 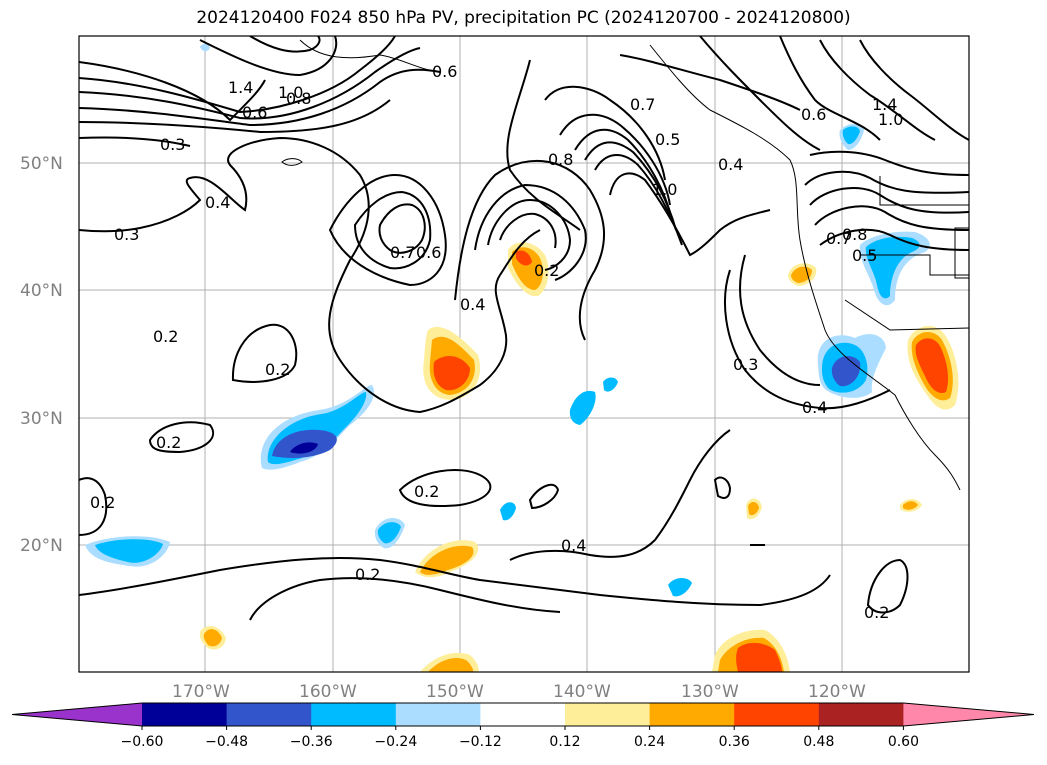 What do you see at coordinates (710, 692) in the screenshot?
I see `lon-label: 130°W` at bounding box center [710, 692].